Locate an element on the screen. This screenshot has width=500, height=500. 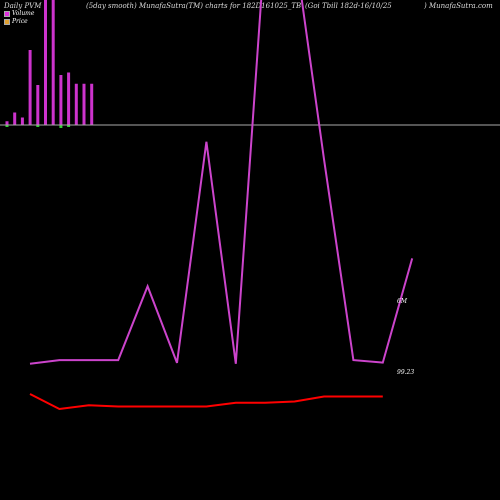
legend-price: Price is located at coordinates (16, 21).